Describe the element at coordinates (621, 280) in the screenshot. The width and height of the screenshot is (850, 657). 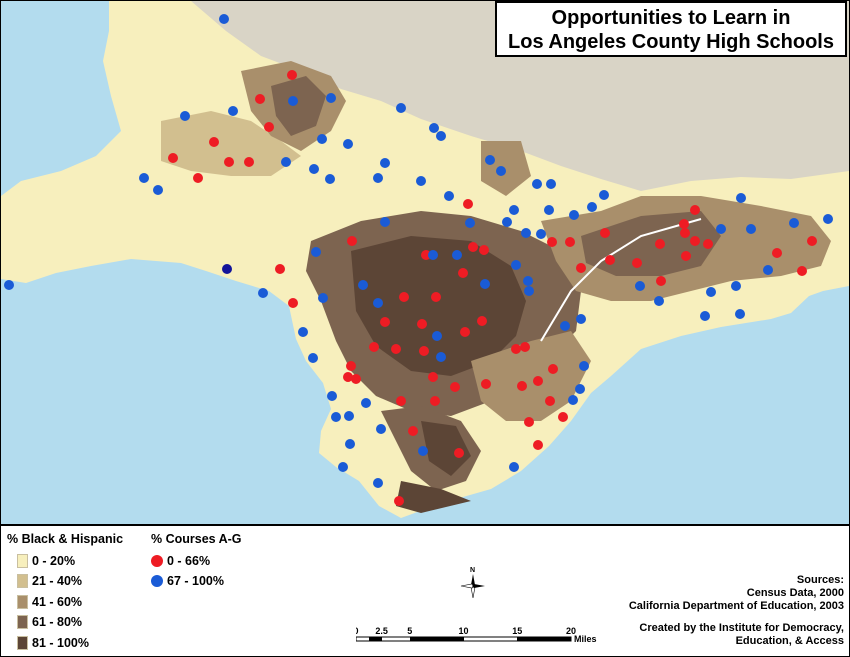
I see `freeway-line` at that location.